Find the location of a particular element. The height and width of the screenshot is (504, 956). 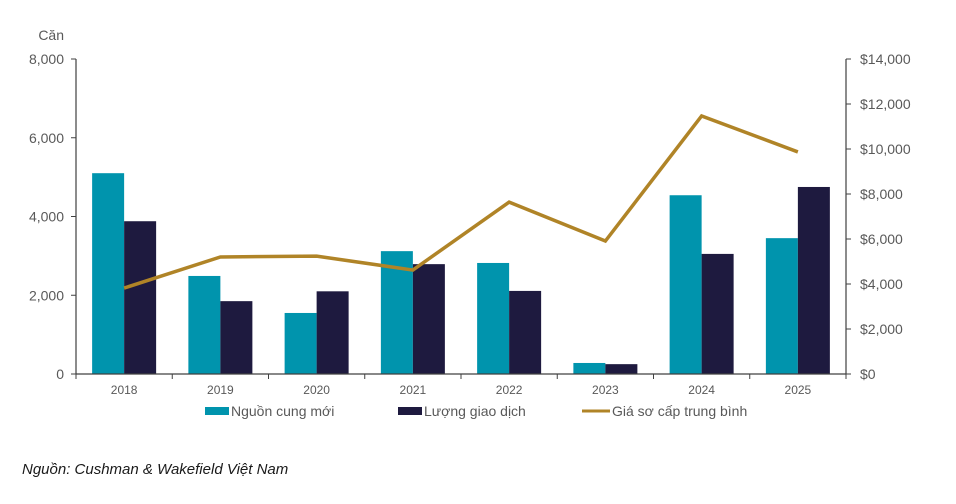

bar-transactions-2020 is located at coordinates (332, 332).